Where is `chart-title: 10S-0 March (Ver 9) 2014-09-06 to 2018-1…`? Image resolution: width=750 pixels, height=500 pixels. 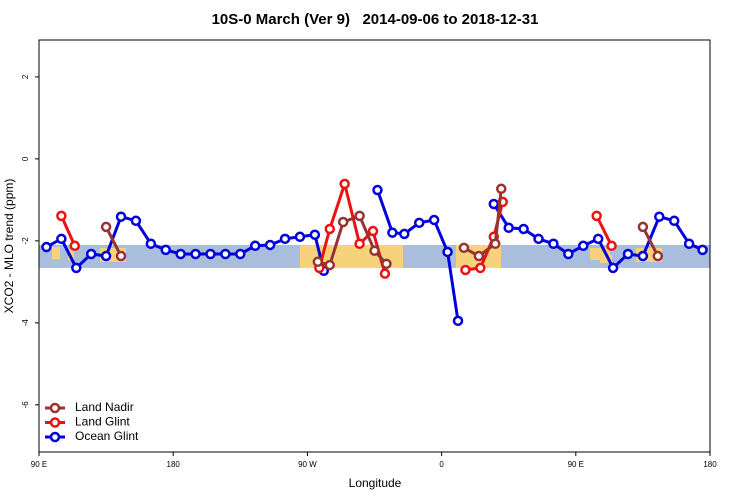
chart-title: 10S-0 March (Ver 9) 2014-09-06 to 2018-1… is located at coordinates (375, 19).